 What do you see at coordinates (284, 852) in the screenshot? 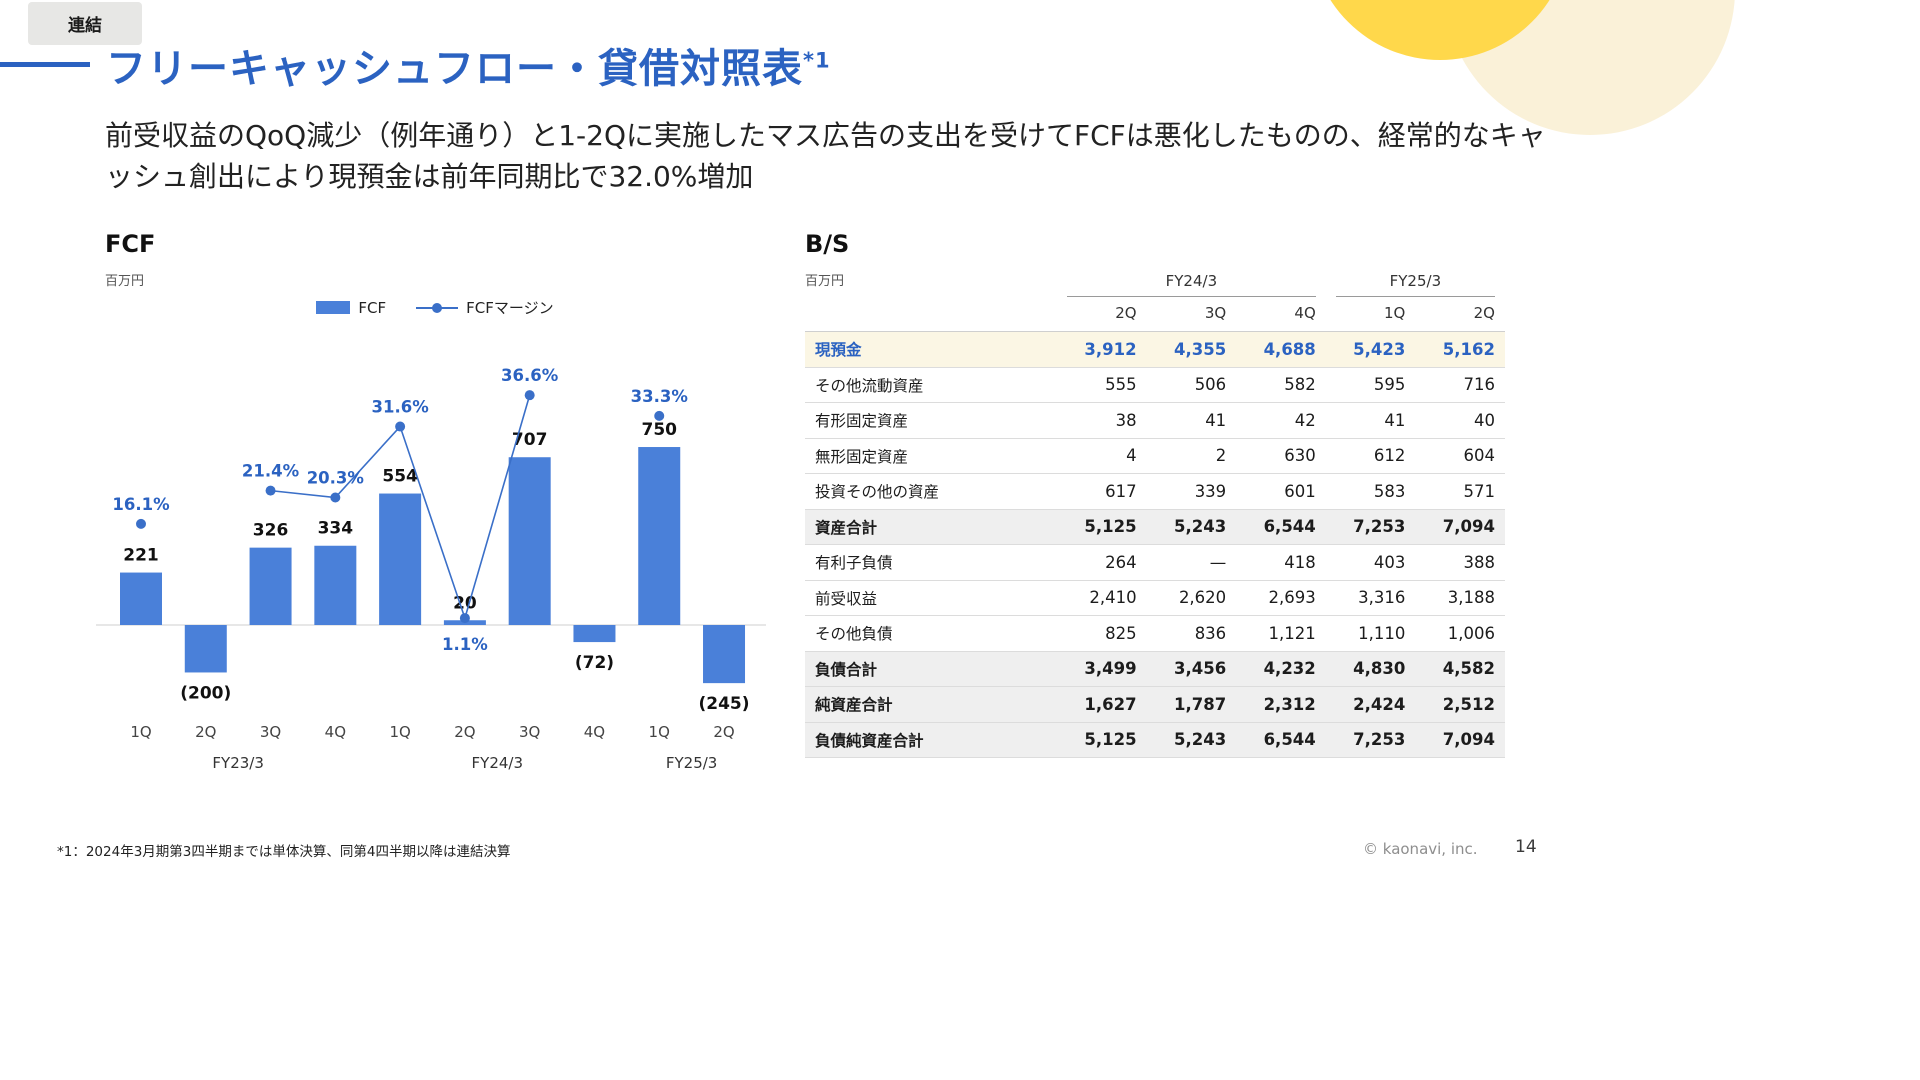
I see `footnote: *1：2024年3月期第3四半期までは単体決算、同第4四半期以降は連結決算` at bounding box center [284, 852].